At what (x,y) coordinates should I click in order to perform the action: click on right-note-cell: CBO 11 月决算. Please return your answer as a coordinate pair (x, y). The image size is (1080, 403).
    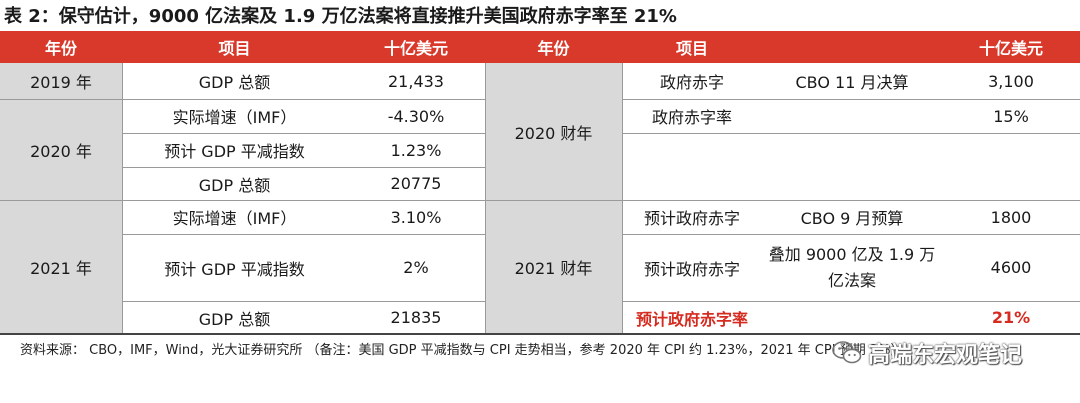
    Looking at the image, I should click on (852, 82).